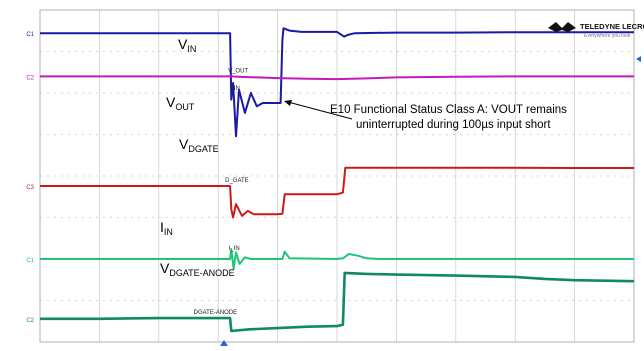 The height and width of the screenshot is (351, 644). I want to click on probe-label-vdgate-anode: DGATE-ANODE, so click(216, 313).